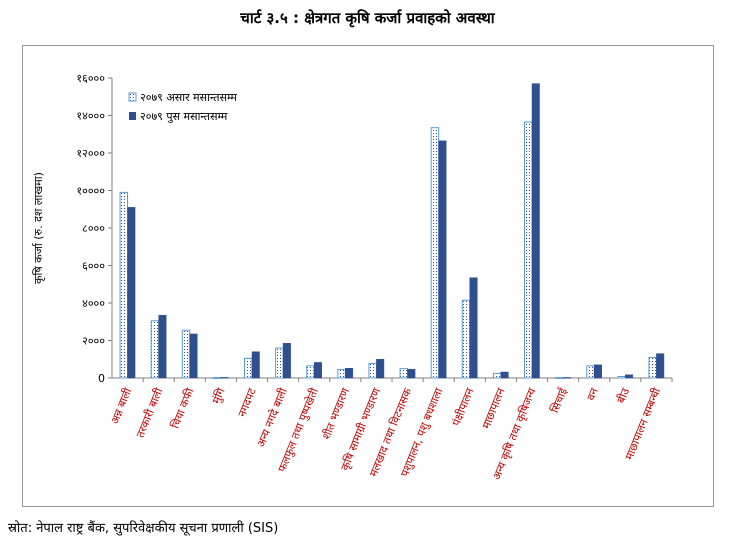  I want to click on y-tick-label: २०००, so click(93, 341).